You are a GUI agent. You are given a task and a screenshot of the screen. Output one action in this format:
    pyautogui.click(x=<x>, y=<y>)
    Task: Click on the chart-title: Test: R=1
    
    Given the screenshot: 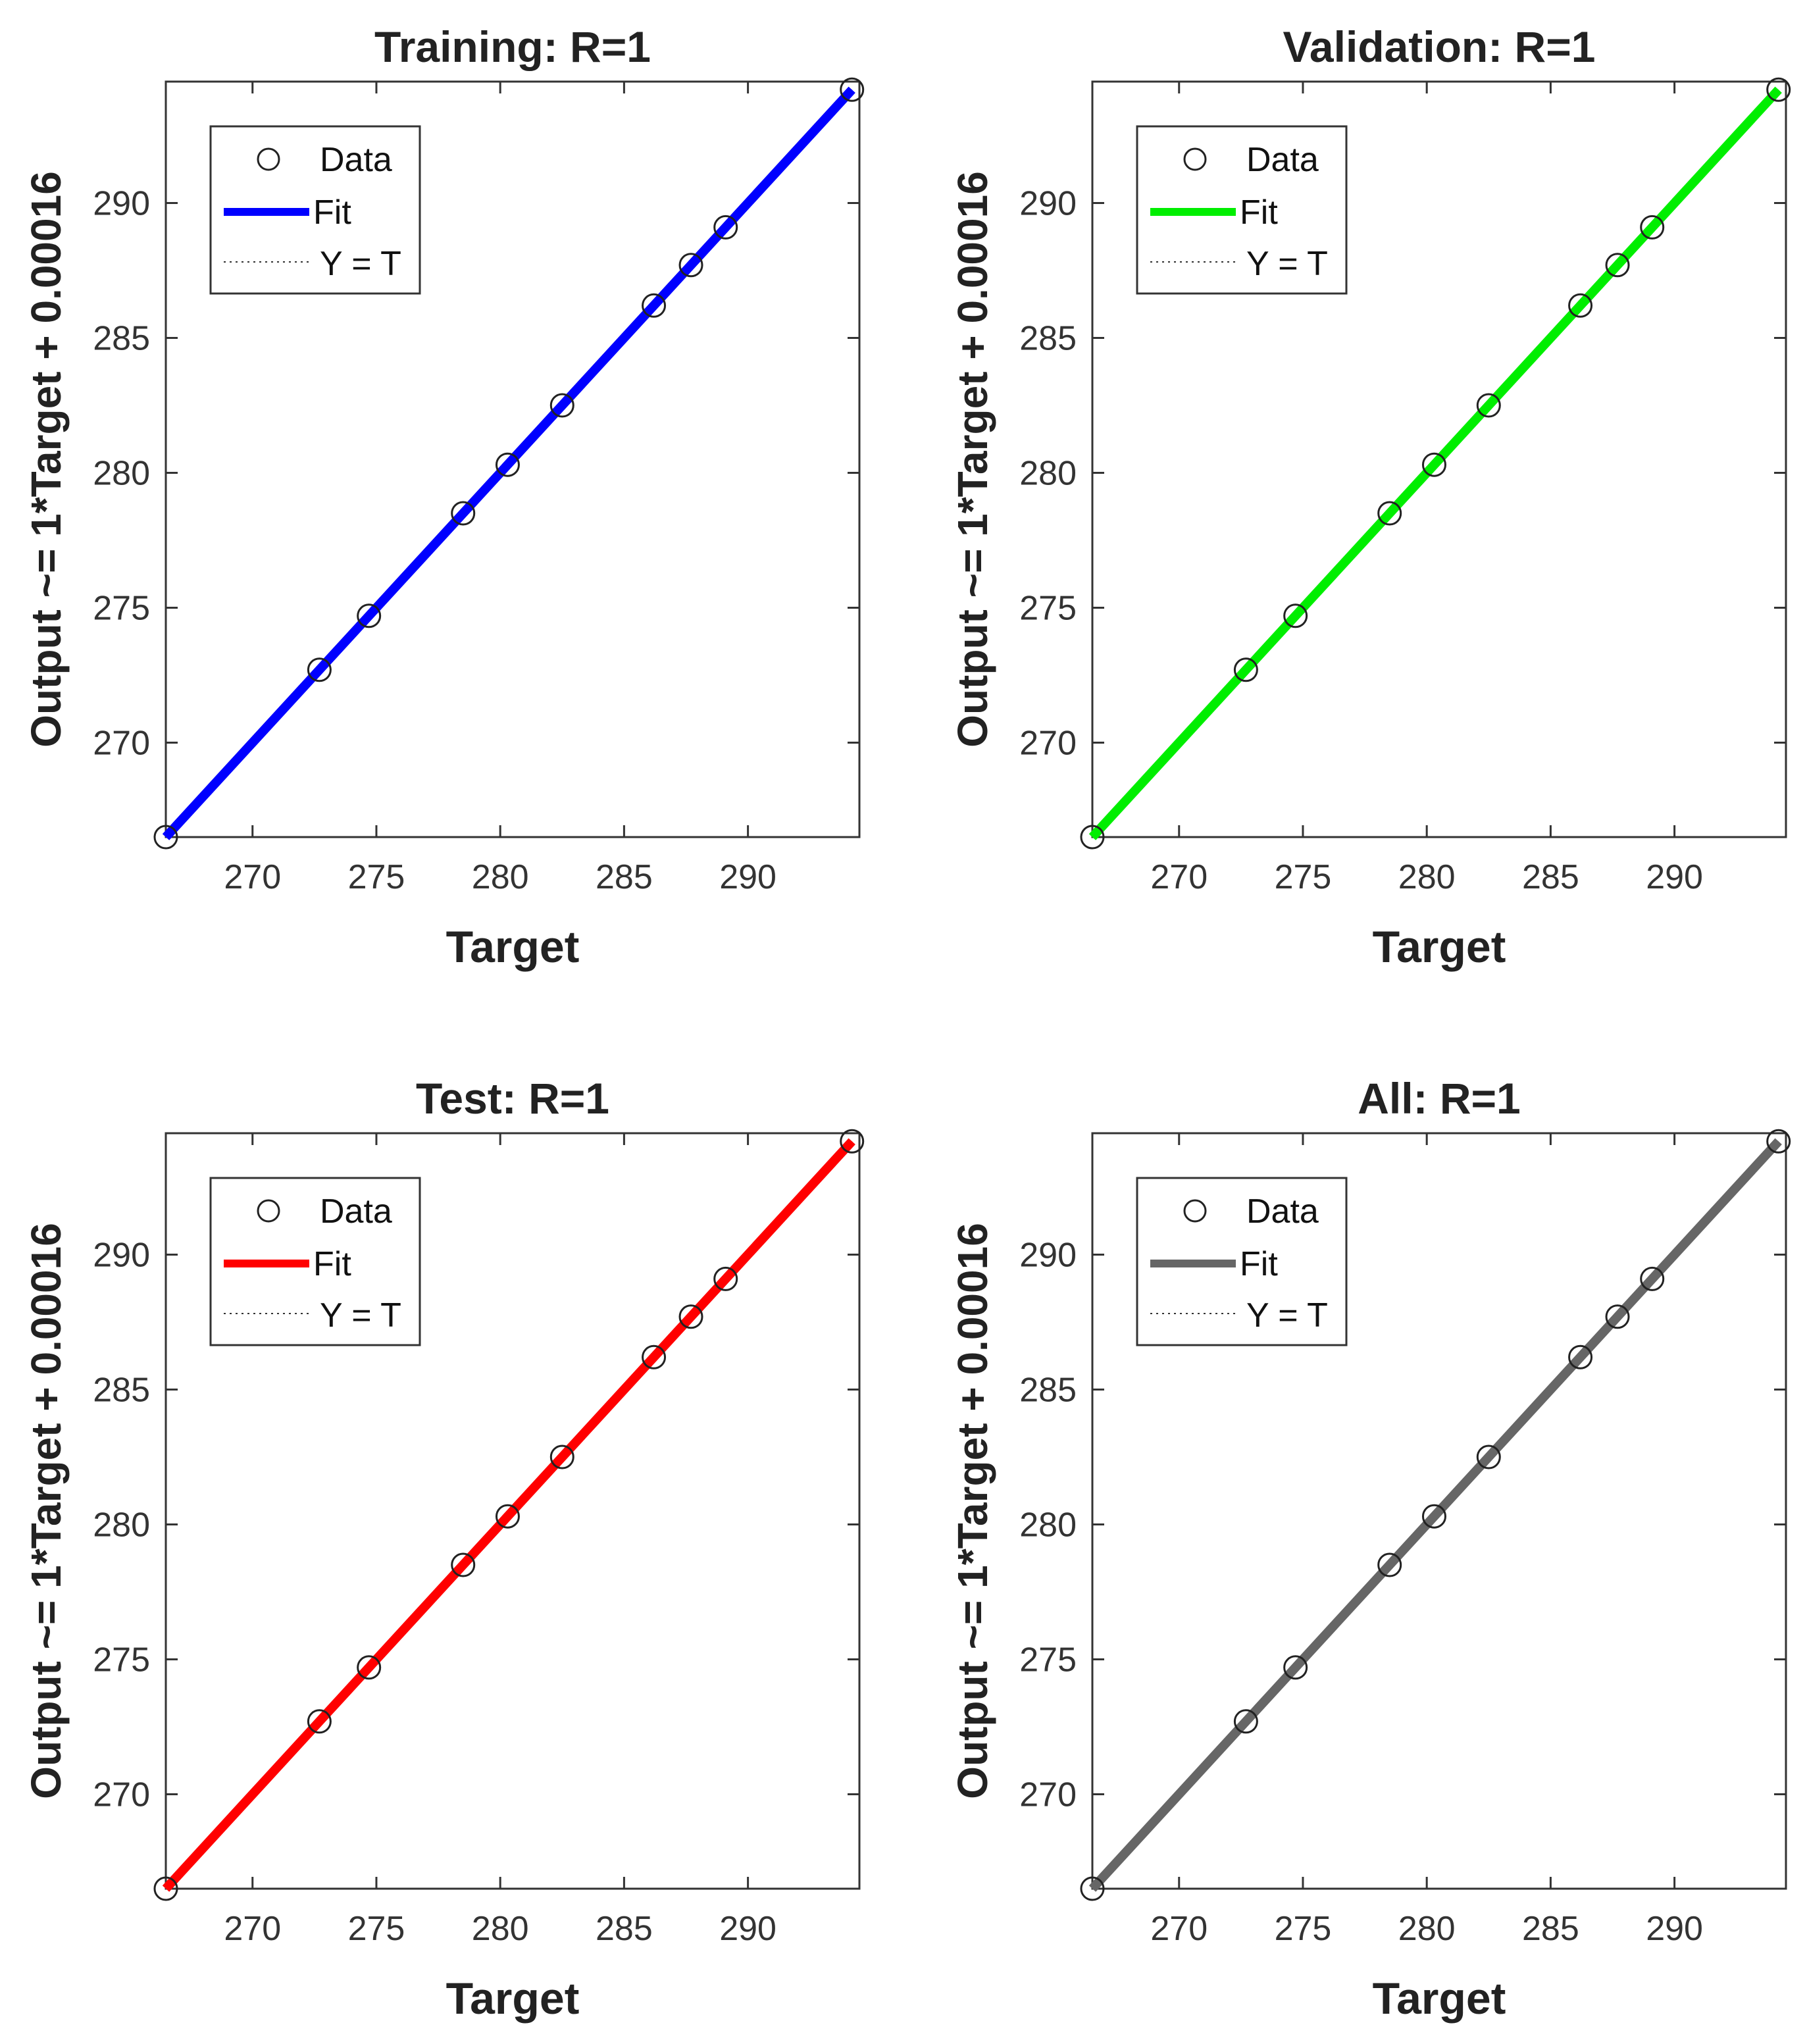 What is the action you would take?
    pyautogui.click(x=512, y=1098)
    